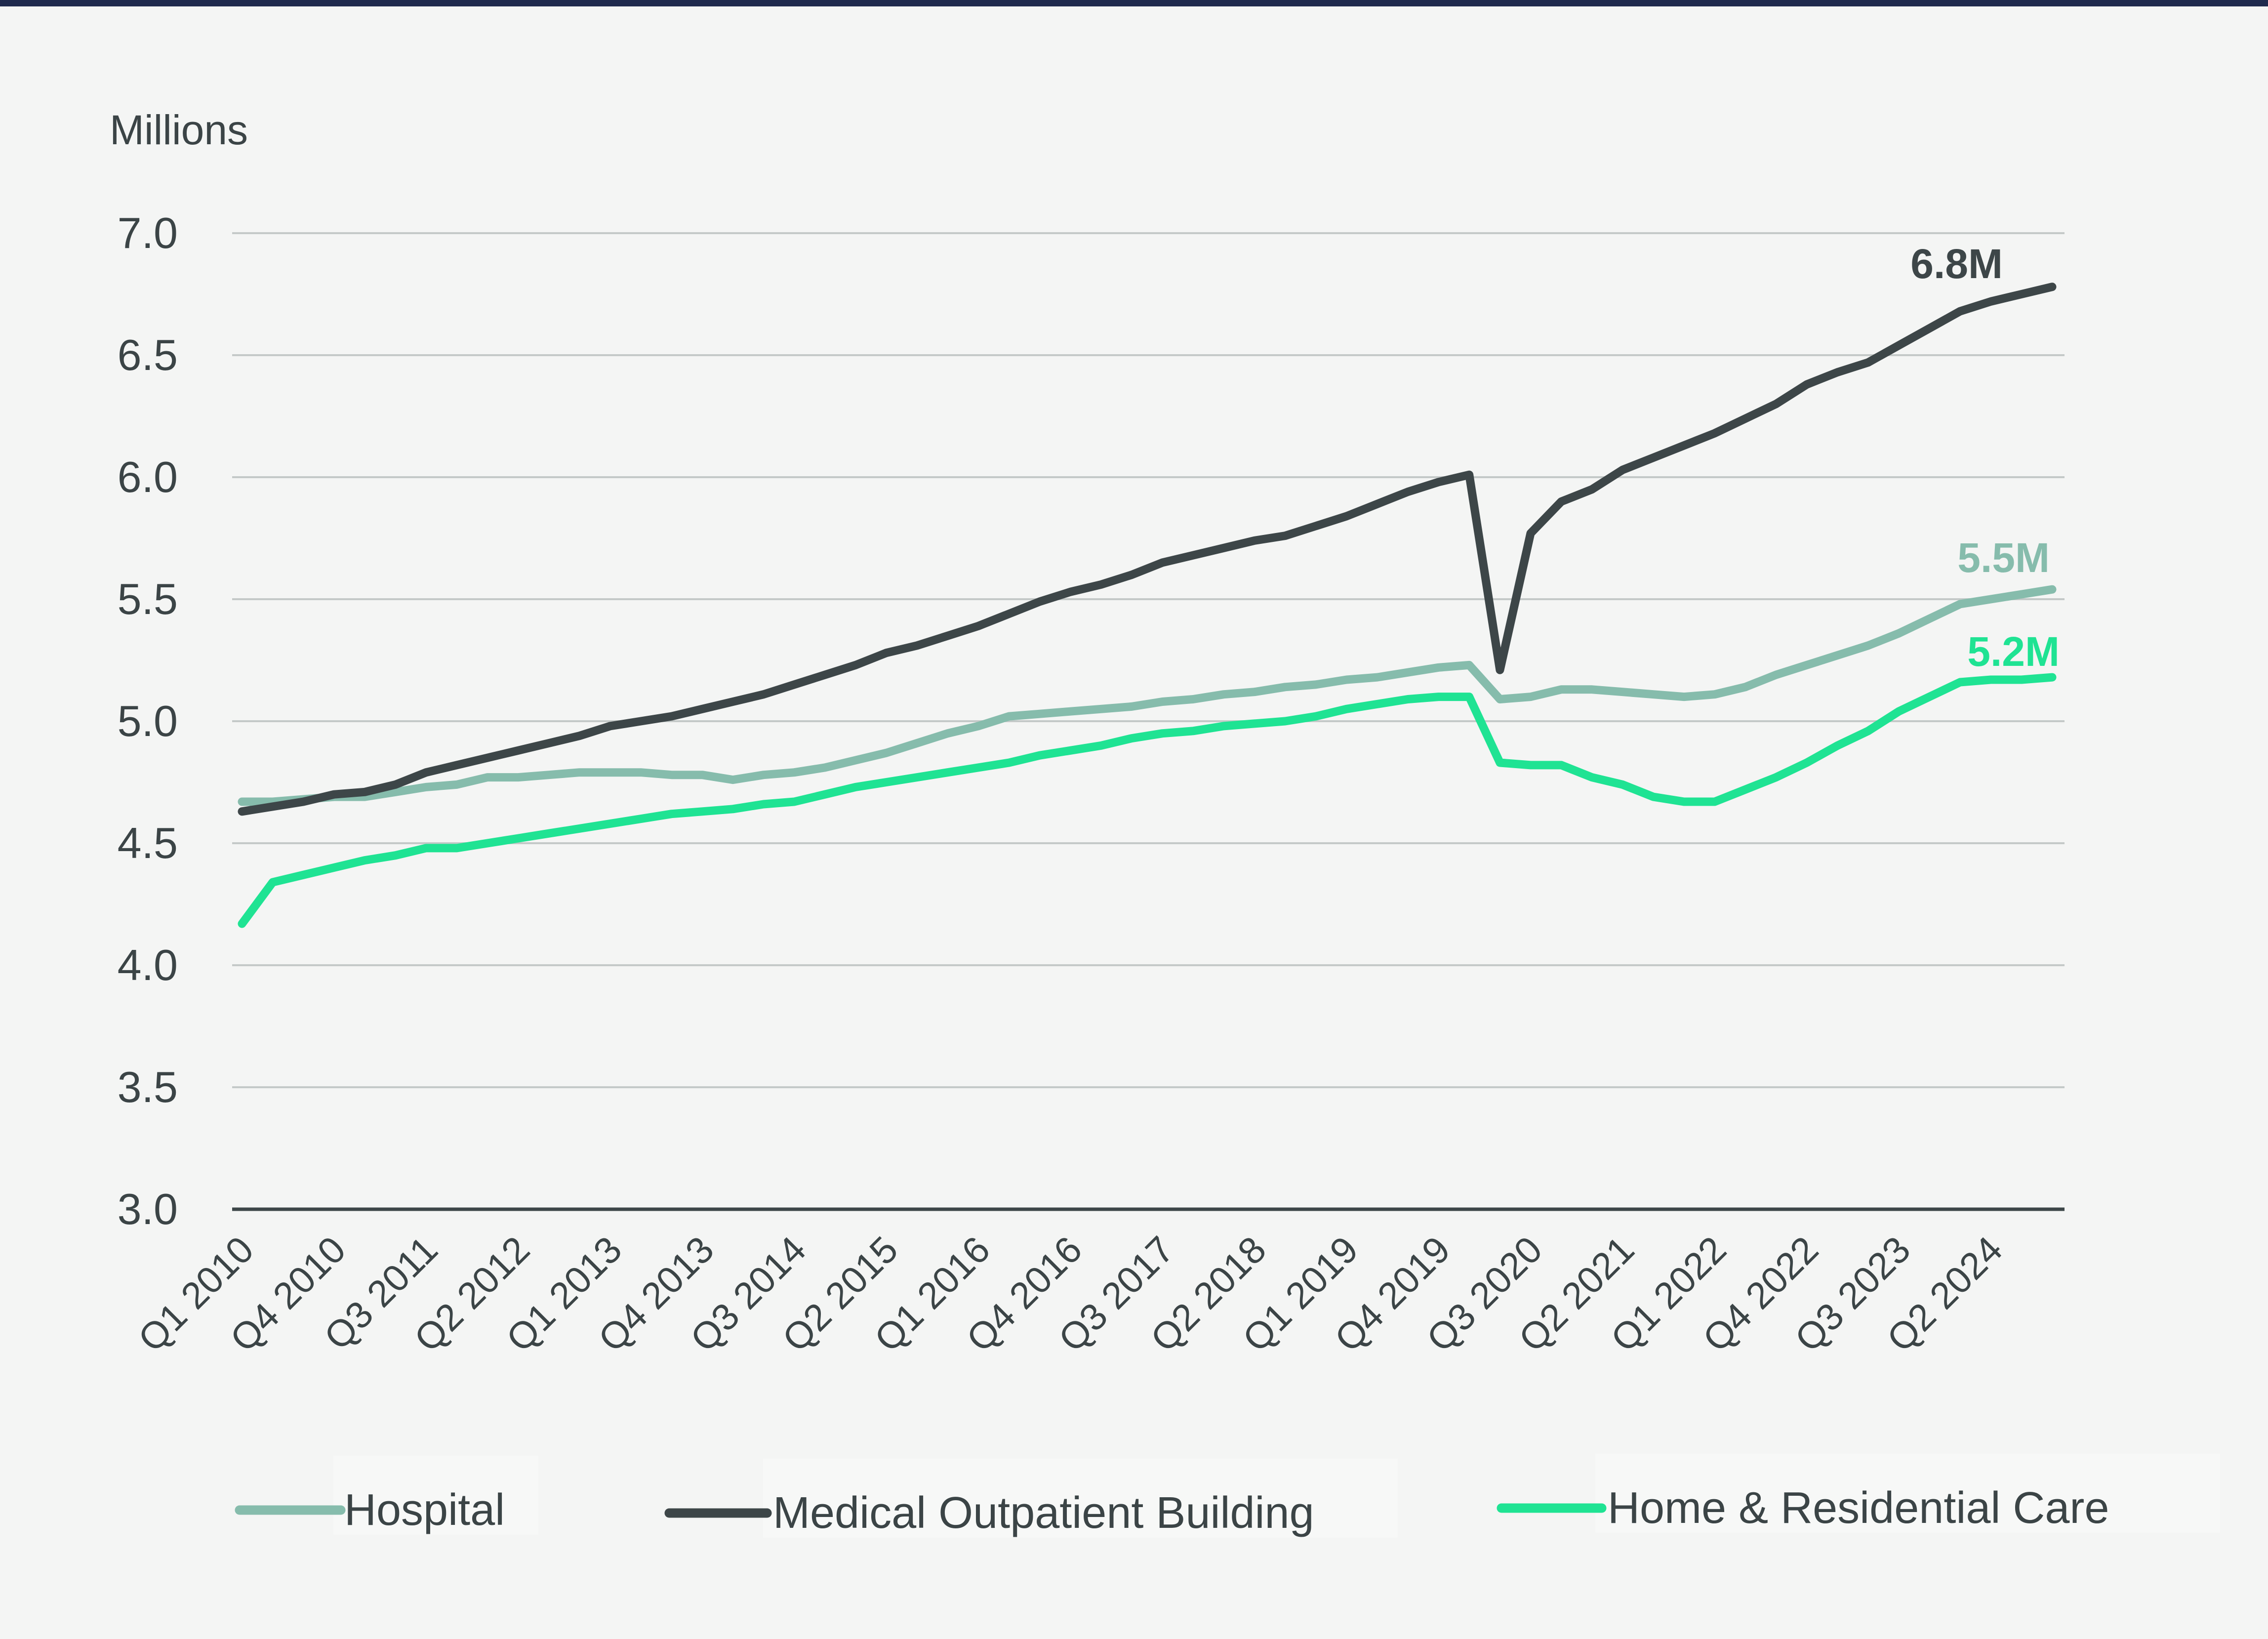 The image size is (2268, 1639). What do you see at coordinates (148, 476) in the screenshot?
I see `y-tick-label: 6.0` at bounding box center [148, 476].